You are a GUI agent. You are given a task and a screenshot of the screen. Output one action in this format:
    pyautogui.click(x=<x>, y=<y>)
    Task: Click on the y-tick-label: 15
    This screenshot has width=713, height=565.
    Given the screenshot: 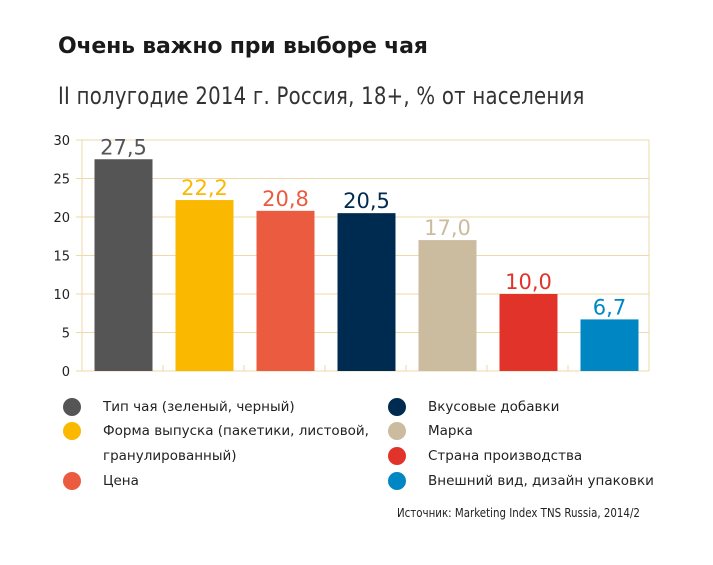 What is the action you would take?
    pyautogui.click(x=61, y=257)
    